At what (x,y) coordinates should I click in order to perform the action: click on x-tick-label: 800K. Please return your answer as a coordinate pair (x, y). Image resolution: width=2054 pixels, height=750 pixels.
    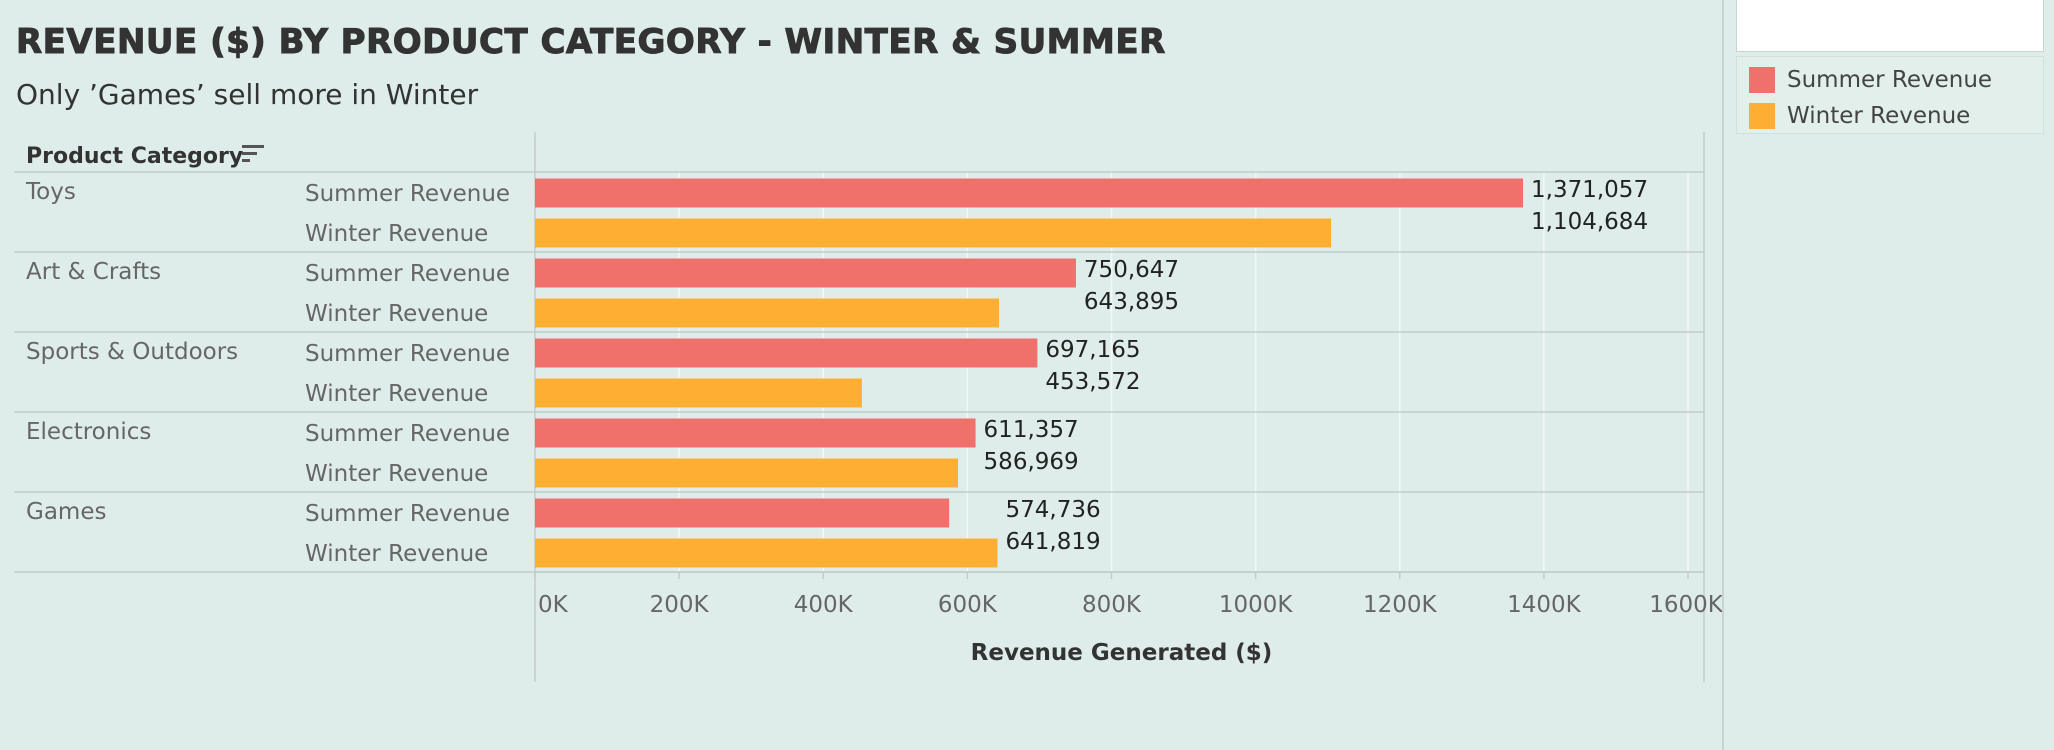
    Looking at the image, I should click on (1112, 605).